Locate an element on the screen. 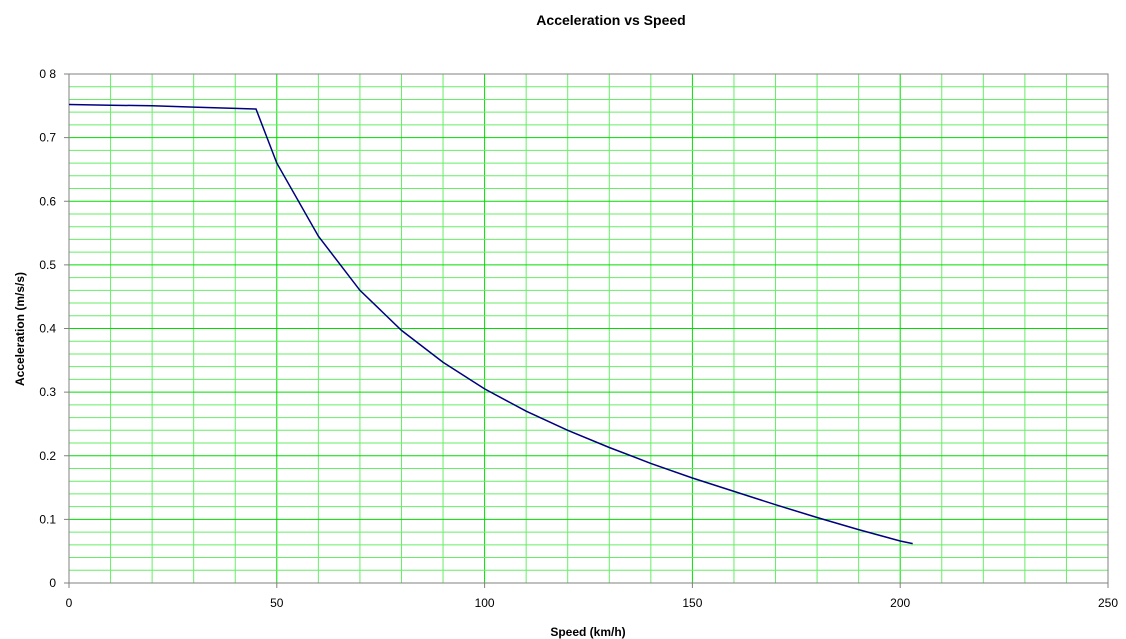 The height and width of the screenshot is (639, 1126). y-tick-label: 0.4 is located at coordinates (47, 329).